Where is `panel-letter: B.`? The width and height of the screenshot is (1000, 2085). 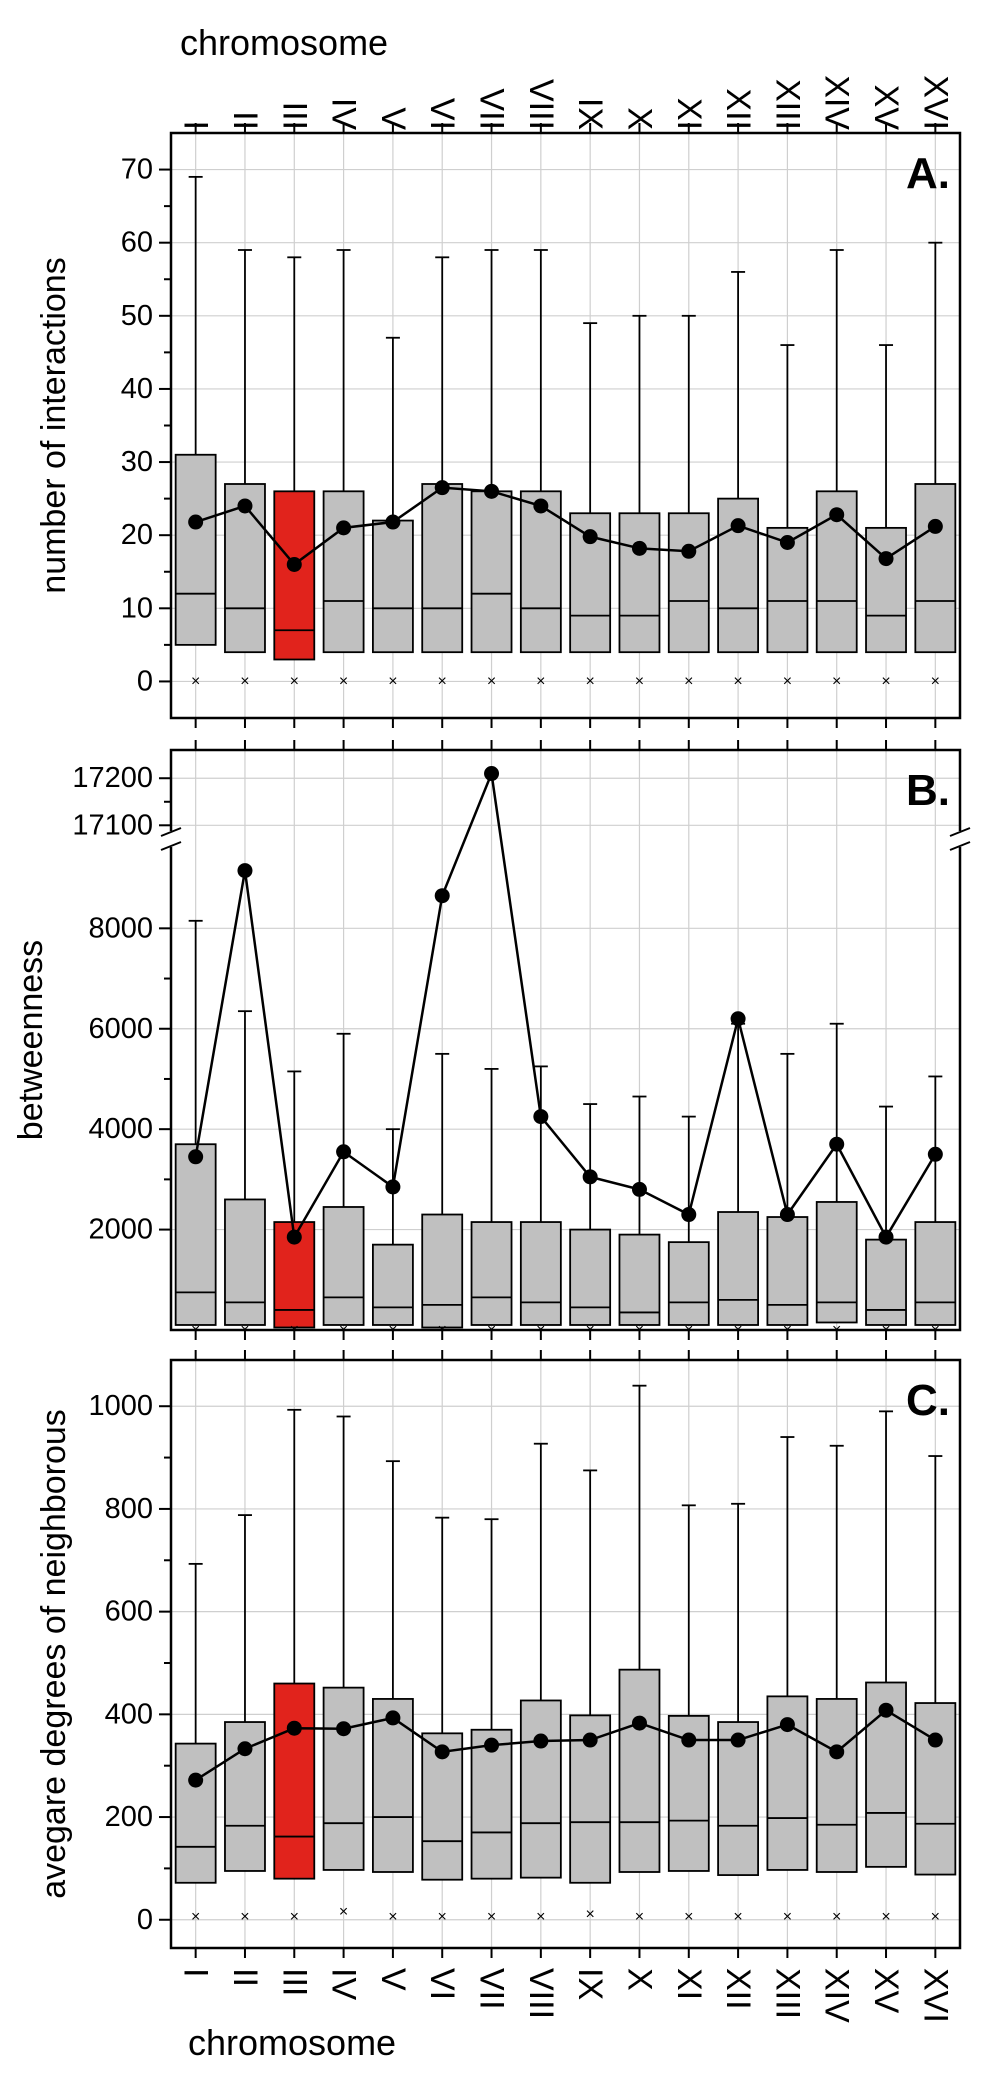
panel-letter: B. is located at coordinates (928, 790).